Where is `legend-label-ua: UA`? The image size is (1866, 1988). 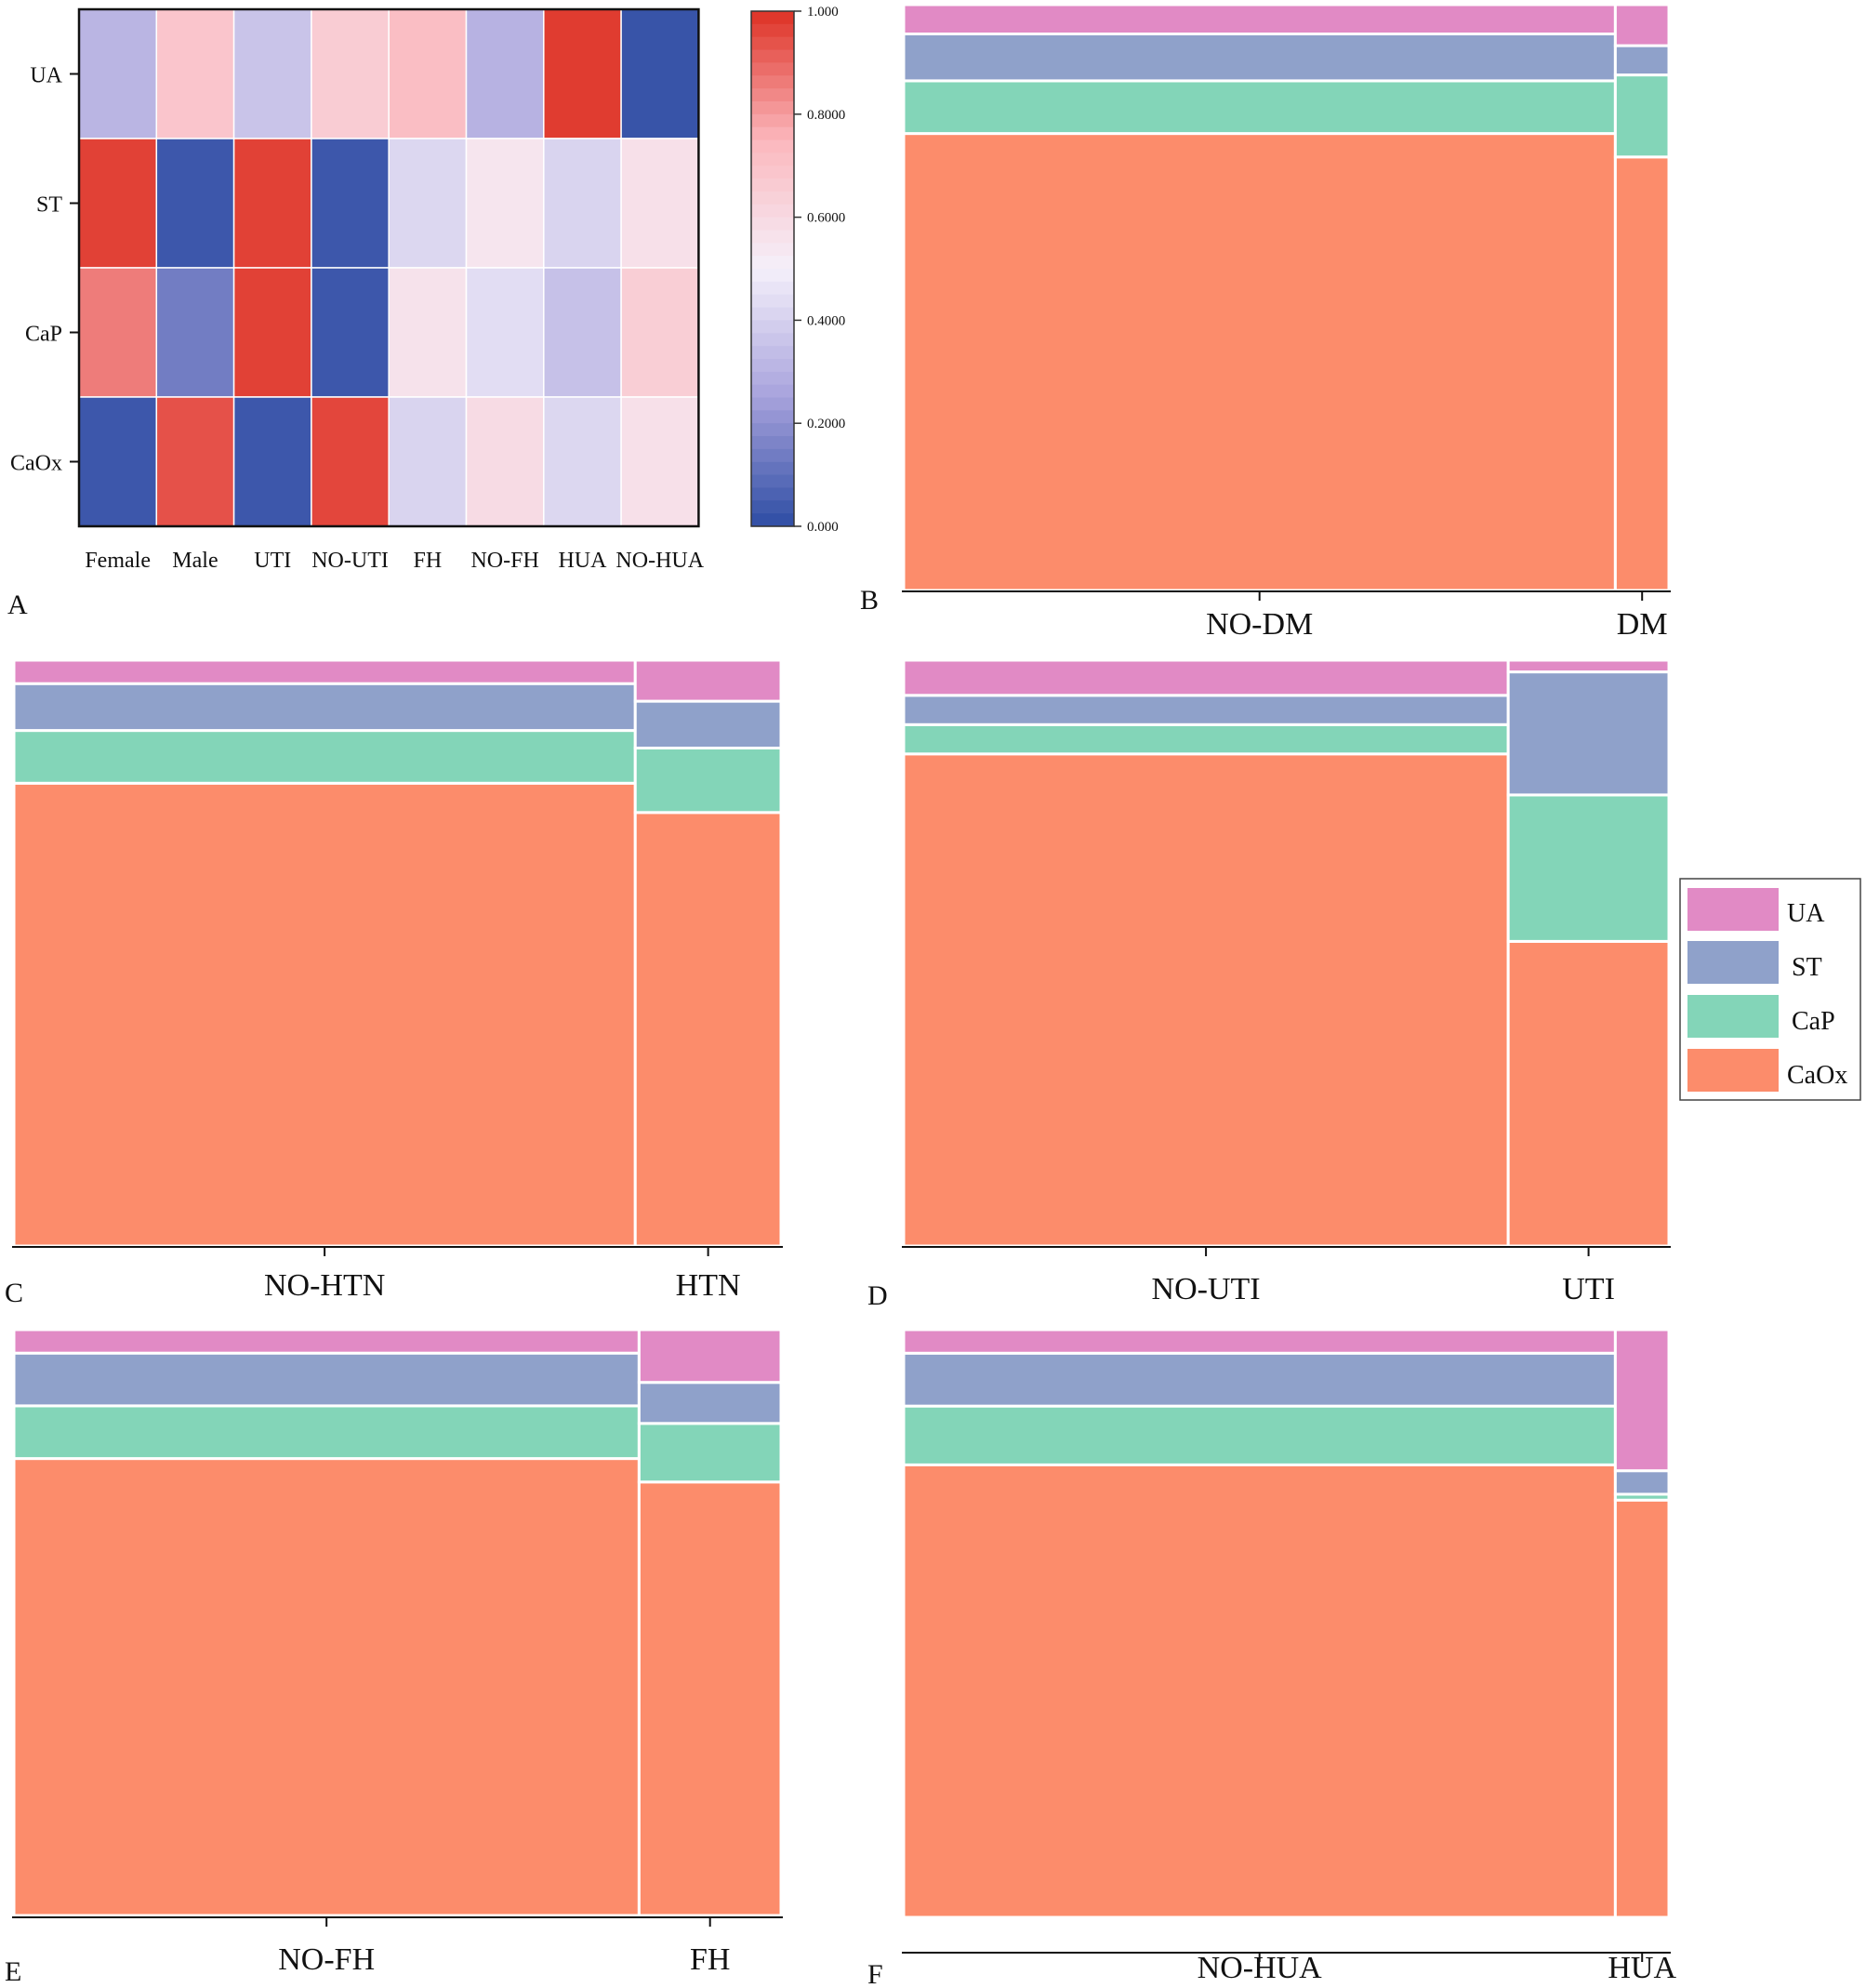 legend-label-ua: UA is located at coordinates (1806, 913).